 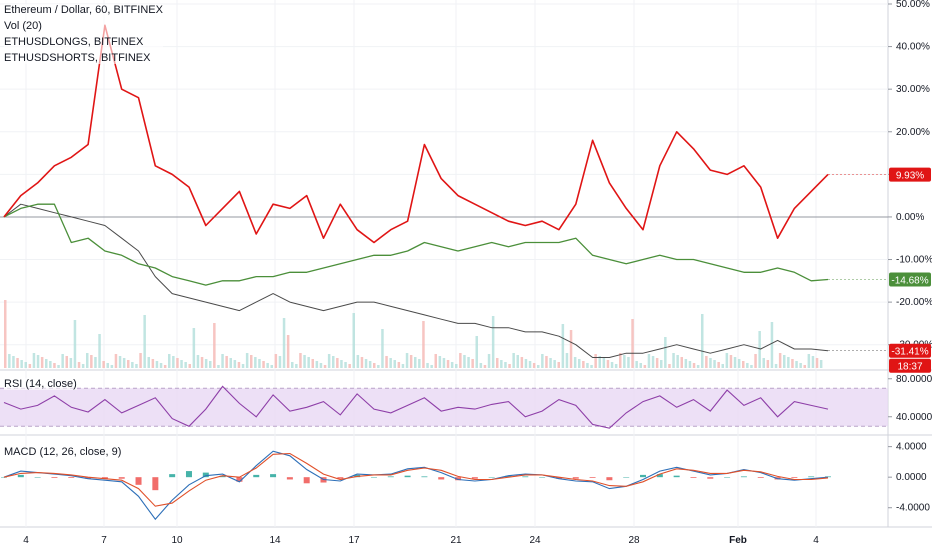 I want to click on time-tick-label: 10, so click(x=177, y=540).